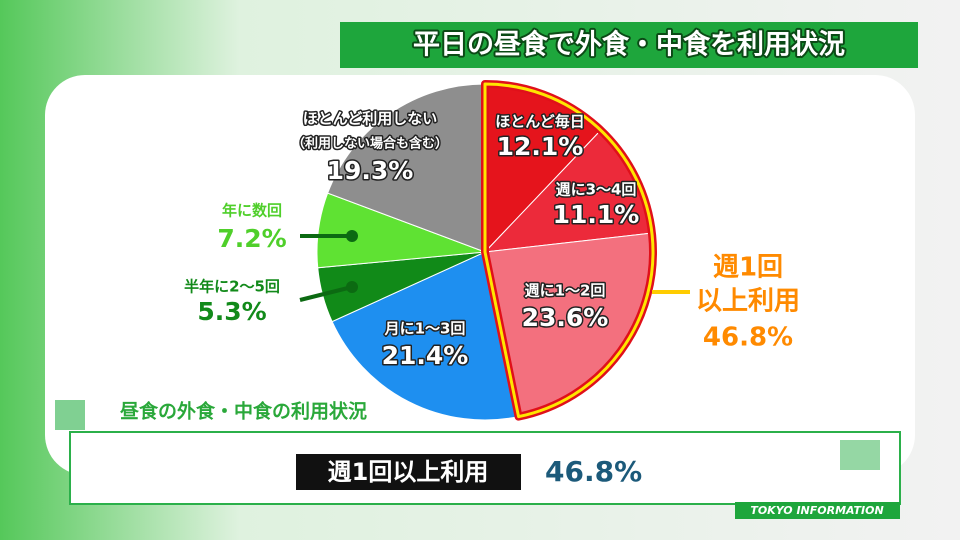 The image size is (960, 540). What do you see at coordinates (596, 190) in the screenshot?
I see `category-label: 週に3～4回` at bounding box center [596, 190].